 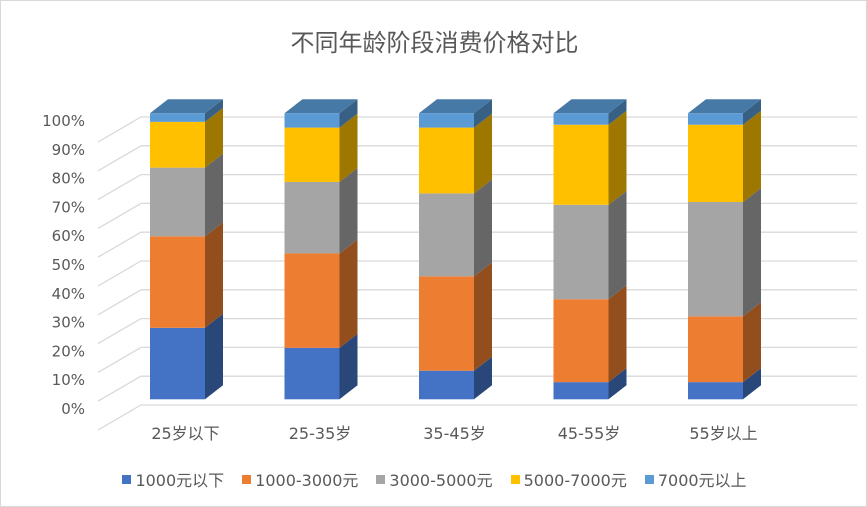 What do you see at coordinates (68, 351) in the screenshot?
I see `y-tick-label: 20%` at bounding box center [68, 351].